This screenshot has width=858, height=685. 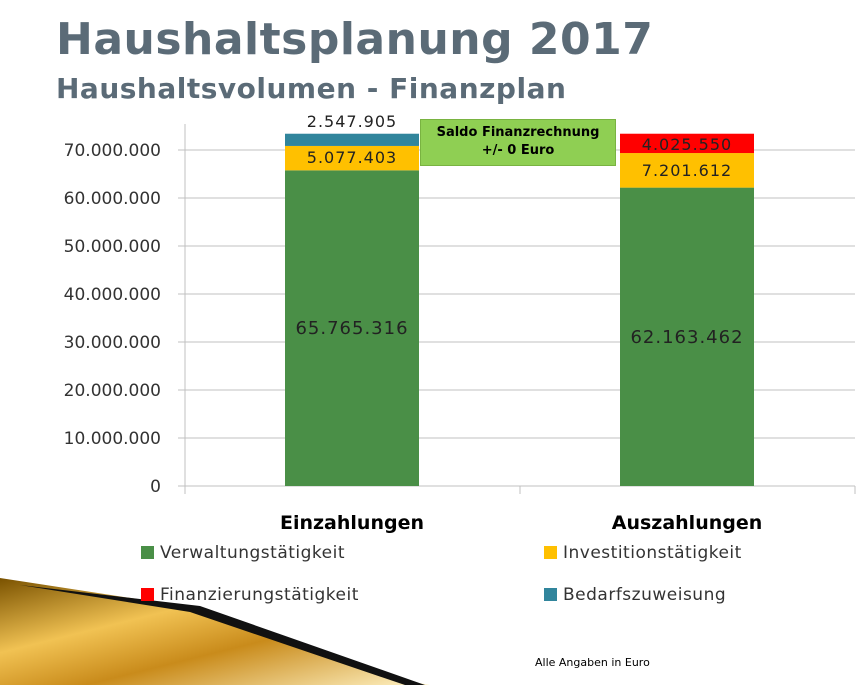 What do you see at coordinates (687, 523) in the screenshot?
I see `x-category-label: Auszahlungen` at bounding box center [687, 523].